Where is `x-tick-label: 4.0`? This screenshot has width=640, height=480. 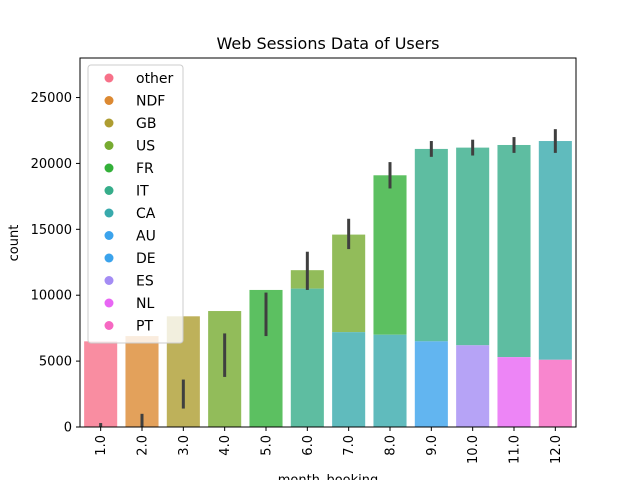 x-tick-label: 4.0 is located at coordinates (225, 445).